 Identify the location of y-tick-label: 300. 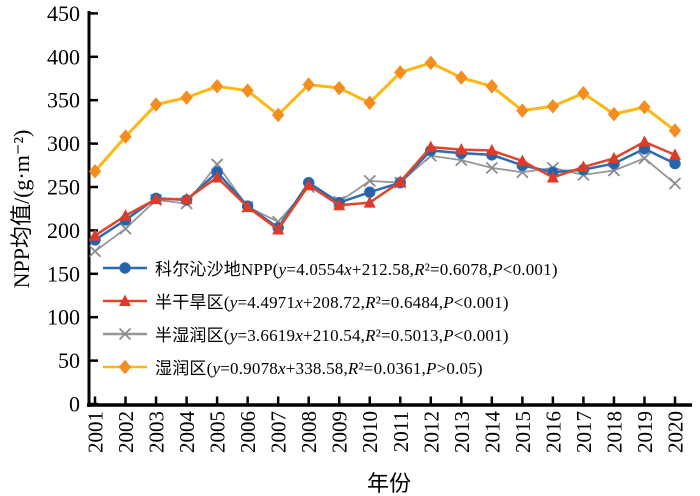
(63, 143).